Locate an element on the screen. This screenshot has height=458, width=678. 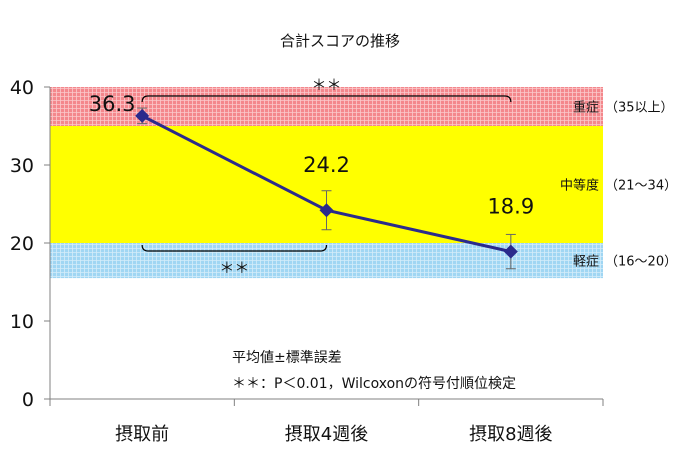
x-tick-label: 摂取前 is located at coordinates (142, 434).